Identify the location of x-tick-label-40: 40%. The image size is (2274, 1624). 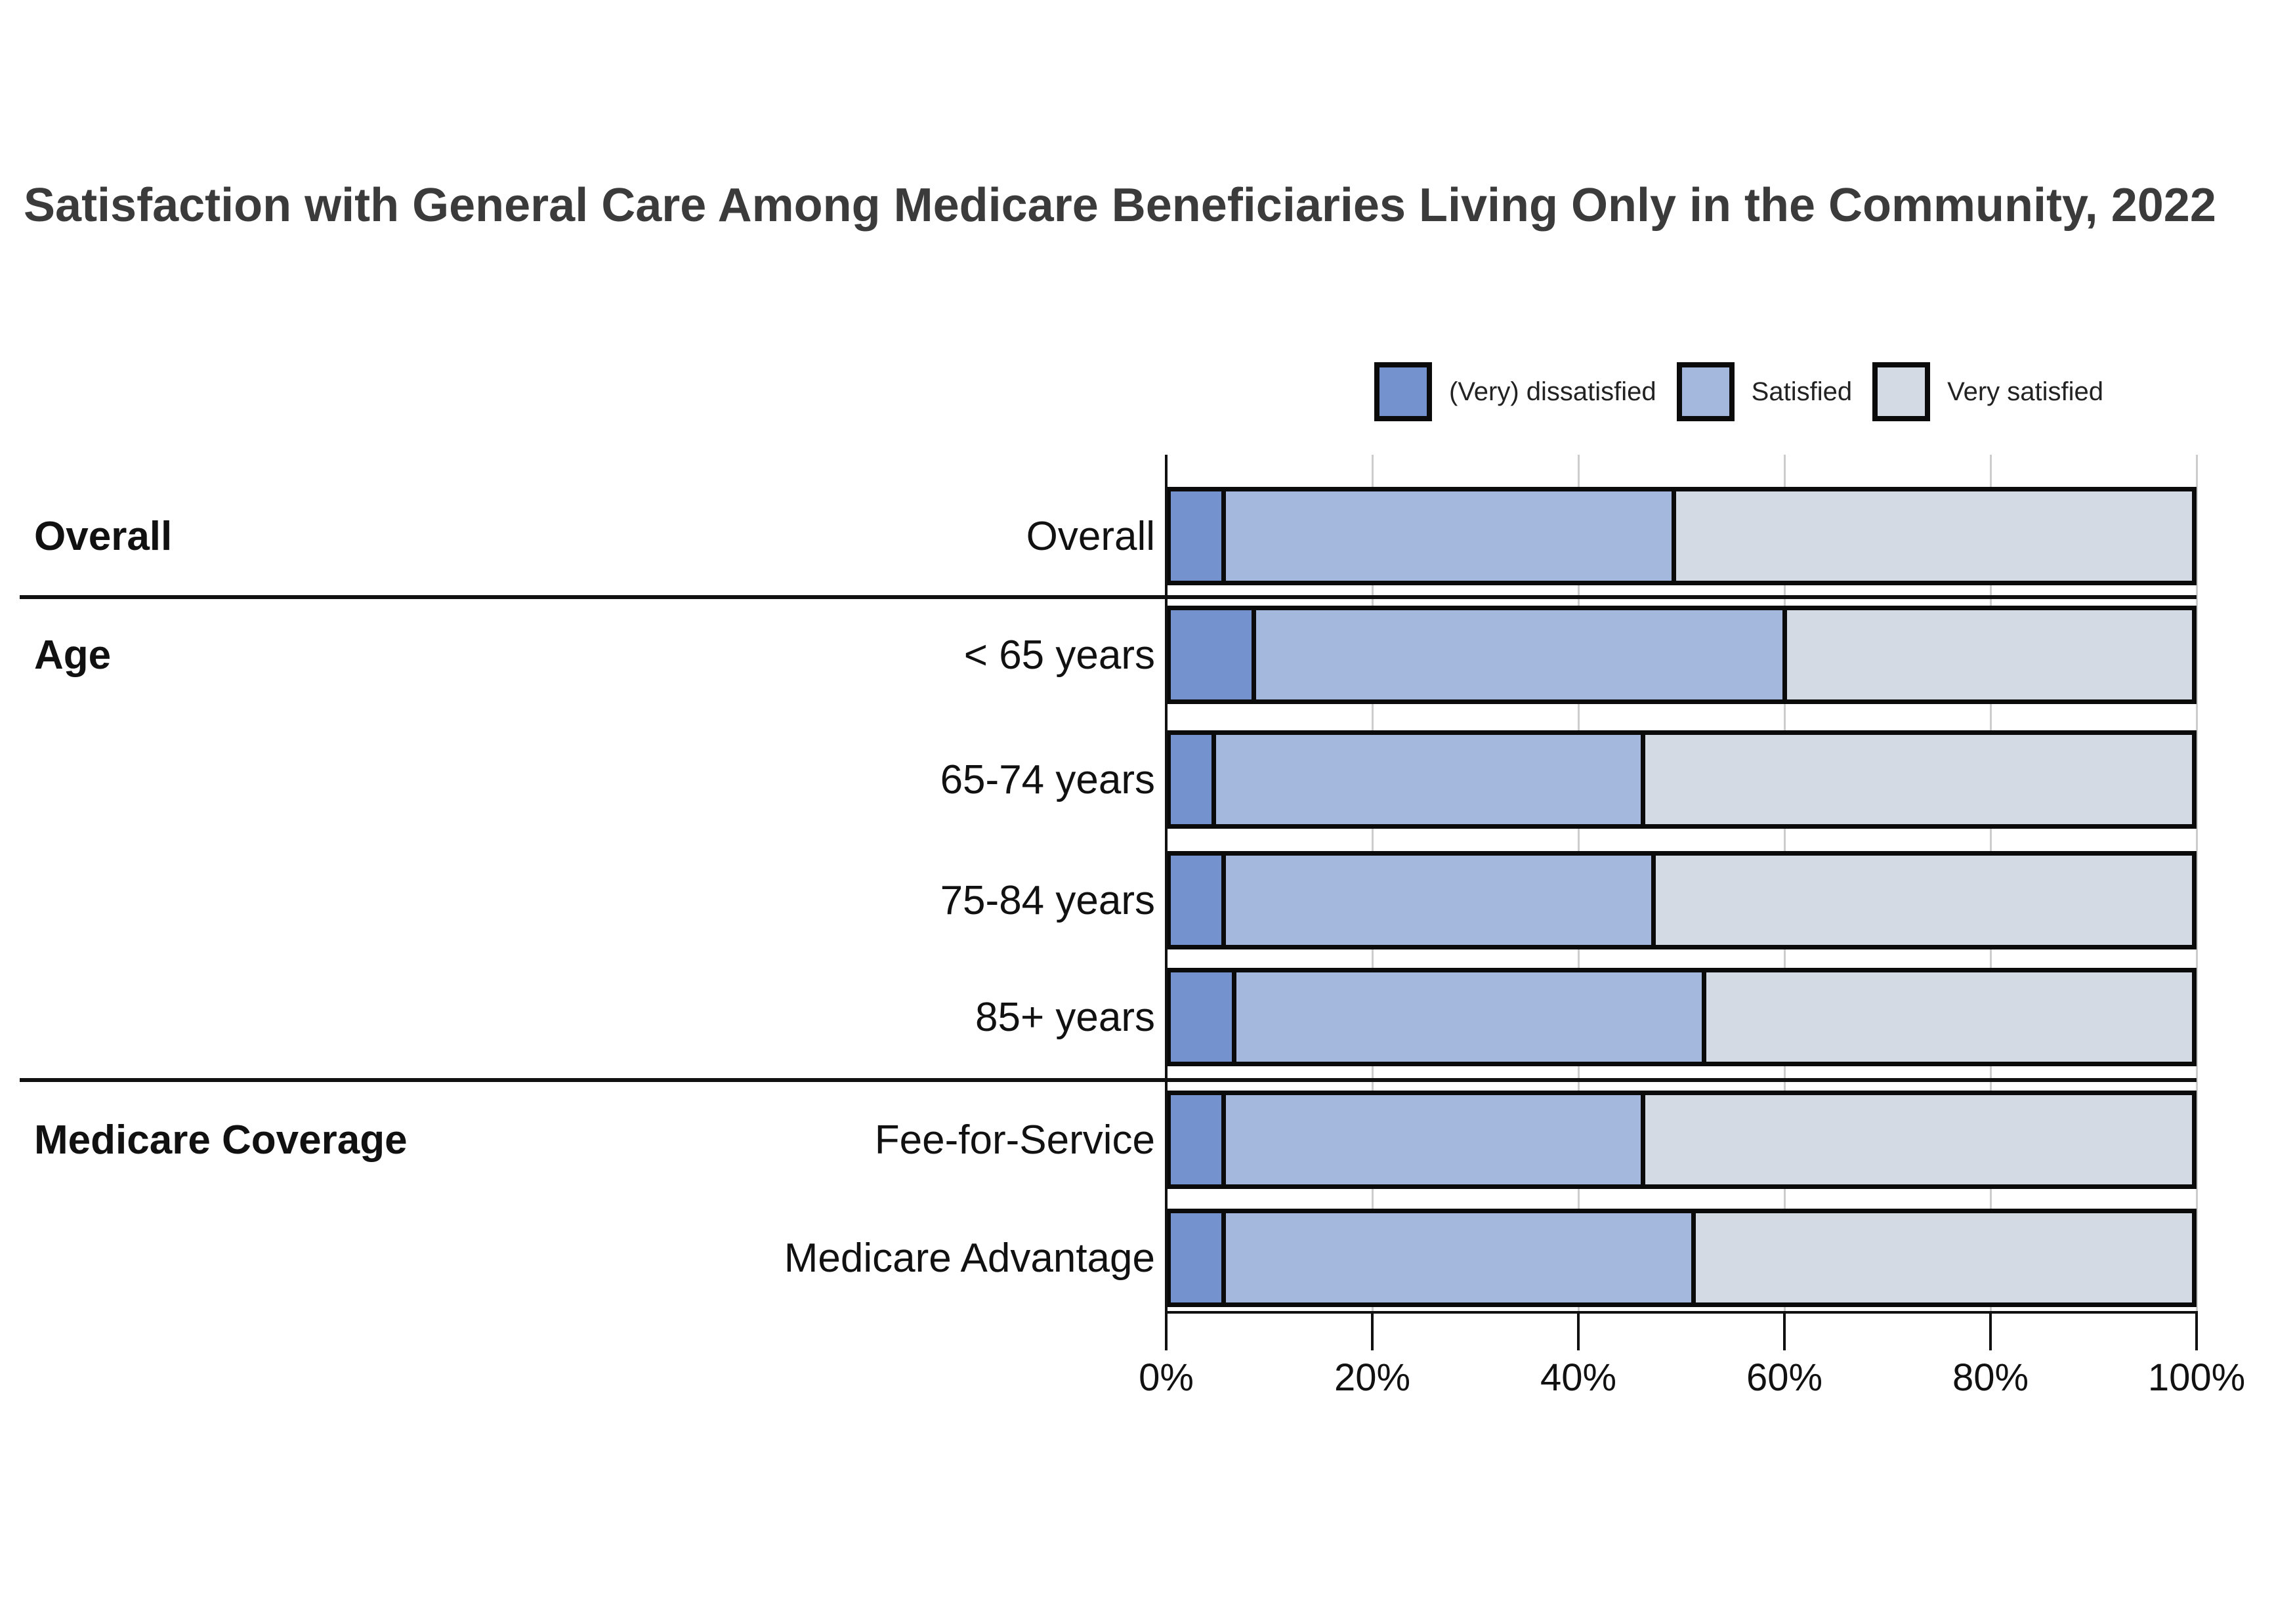
(1578, 1378).